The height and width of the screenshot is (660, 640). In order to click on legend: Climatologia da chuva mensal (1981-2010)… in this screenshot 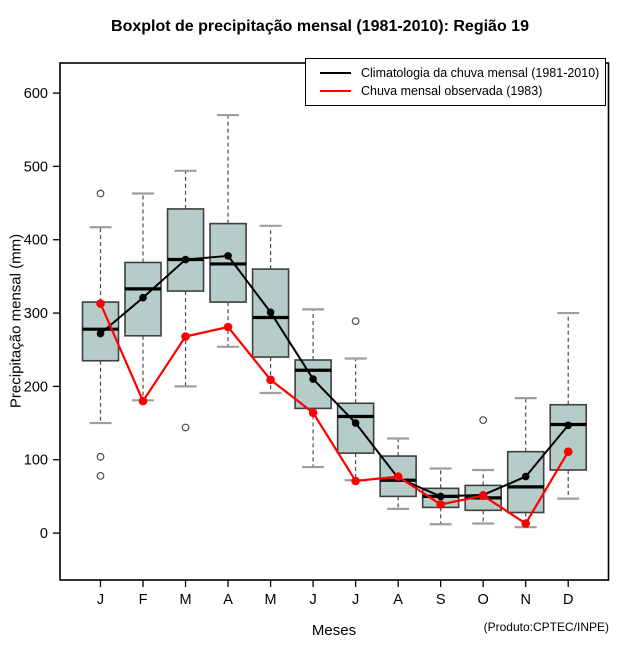, I will do `click(455, 82)`.